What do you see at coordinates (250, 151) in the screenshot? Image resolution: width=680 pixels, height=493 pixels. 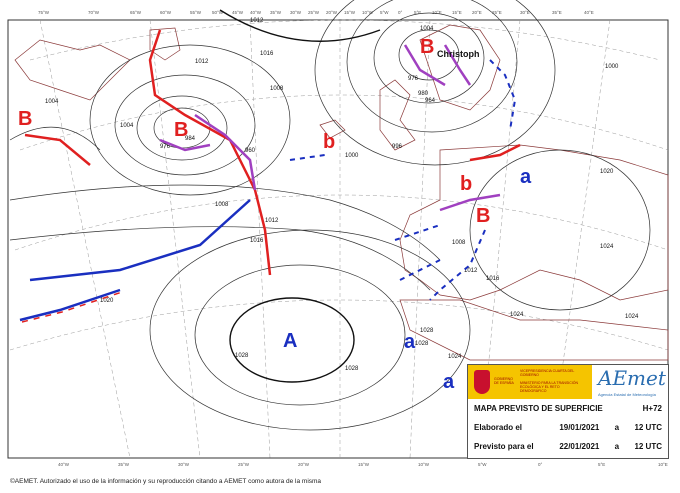 I see `isobar-label: 960` at bounding box center [250, 151].